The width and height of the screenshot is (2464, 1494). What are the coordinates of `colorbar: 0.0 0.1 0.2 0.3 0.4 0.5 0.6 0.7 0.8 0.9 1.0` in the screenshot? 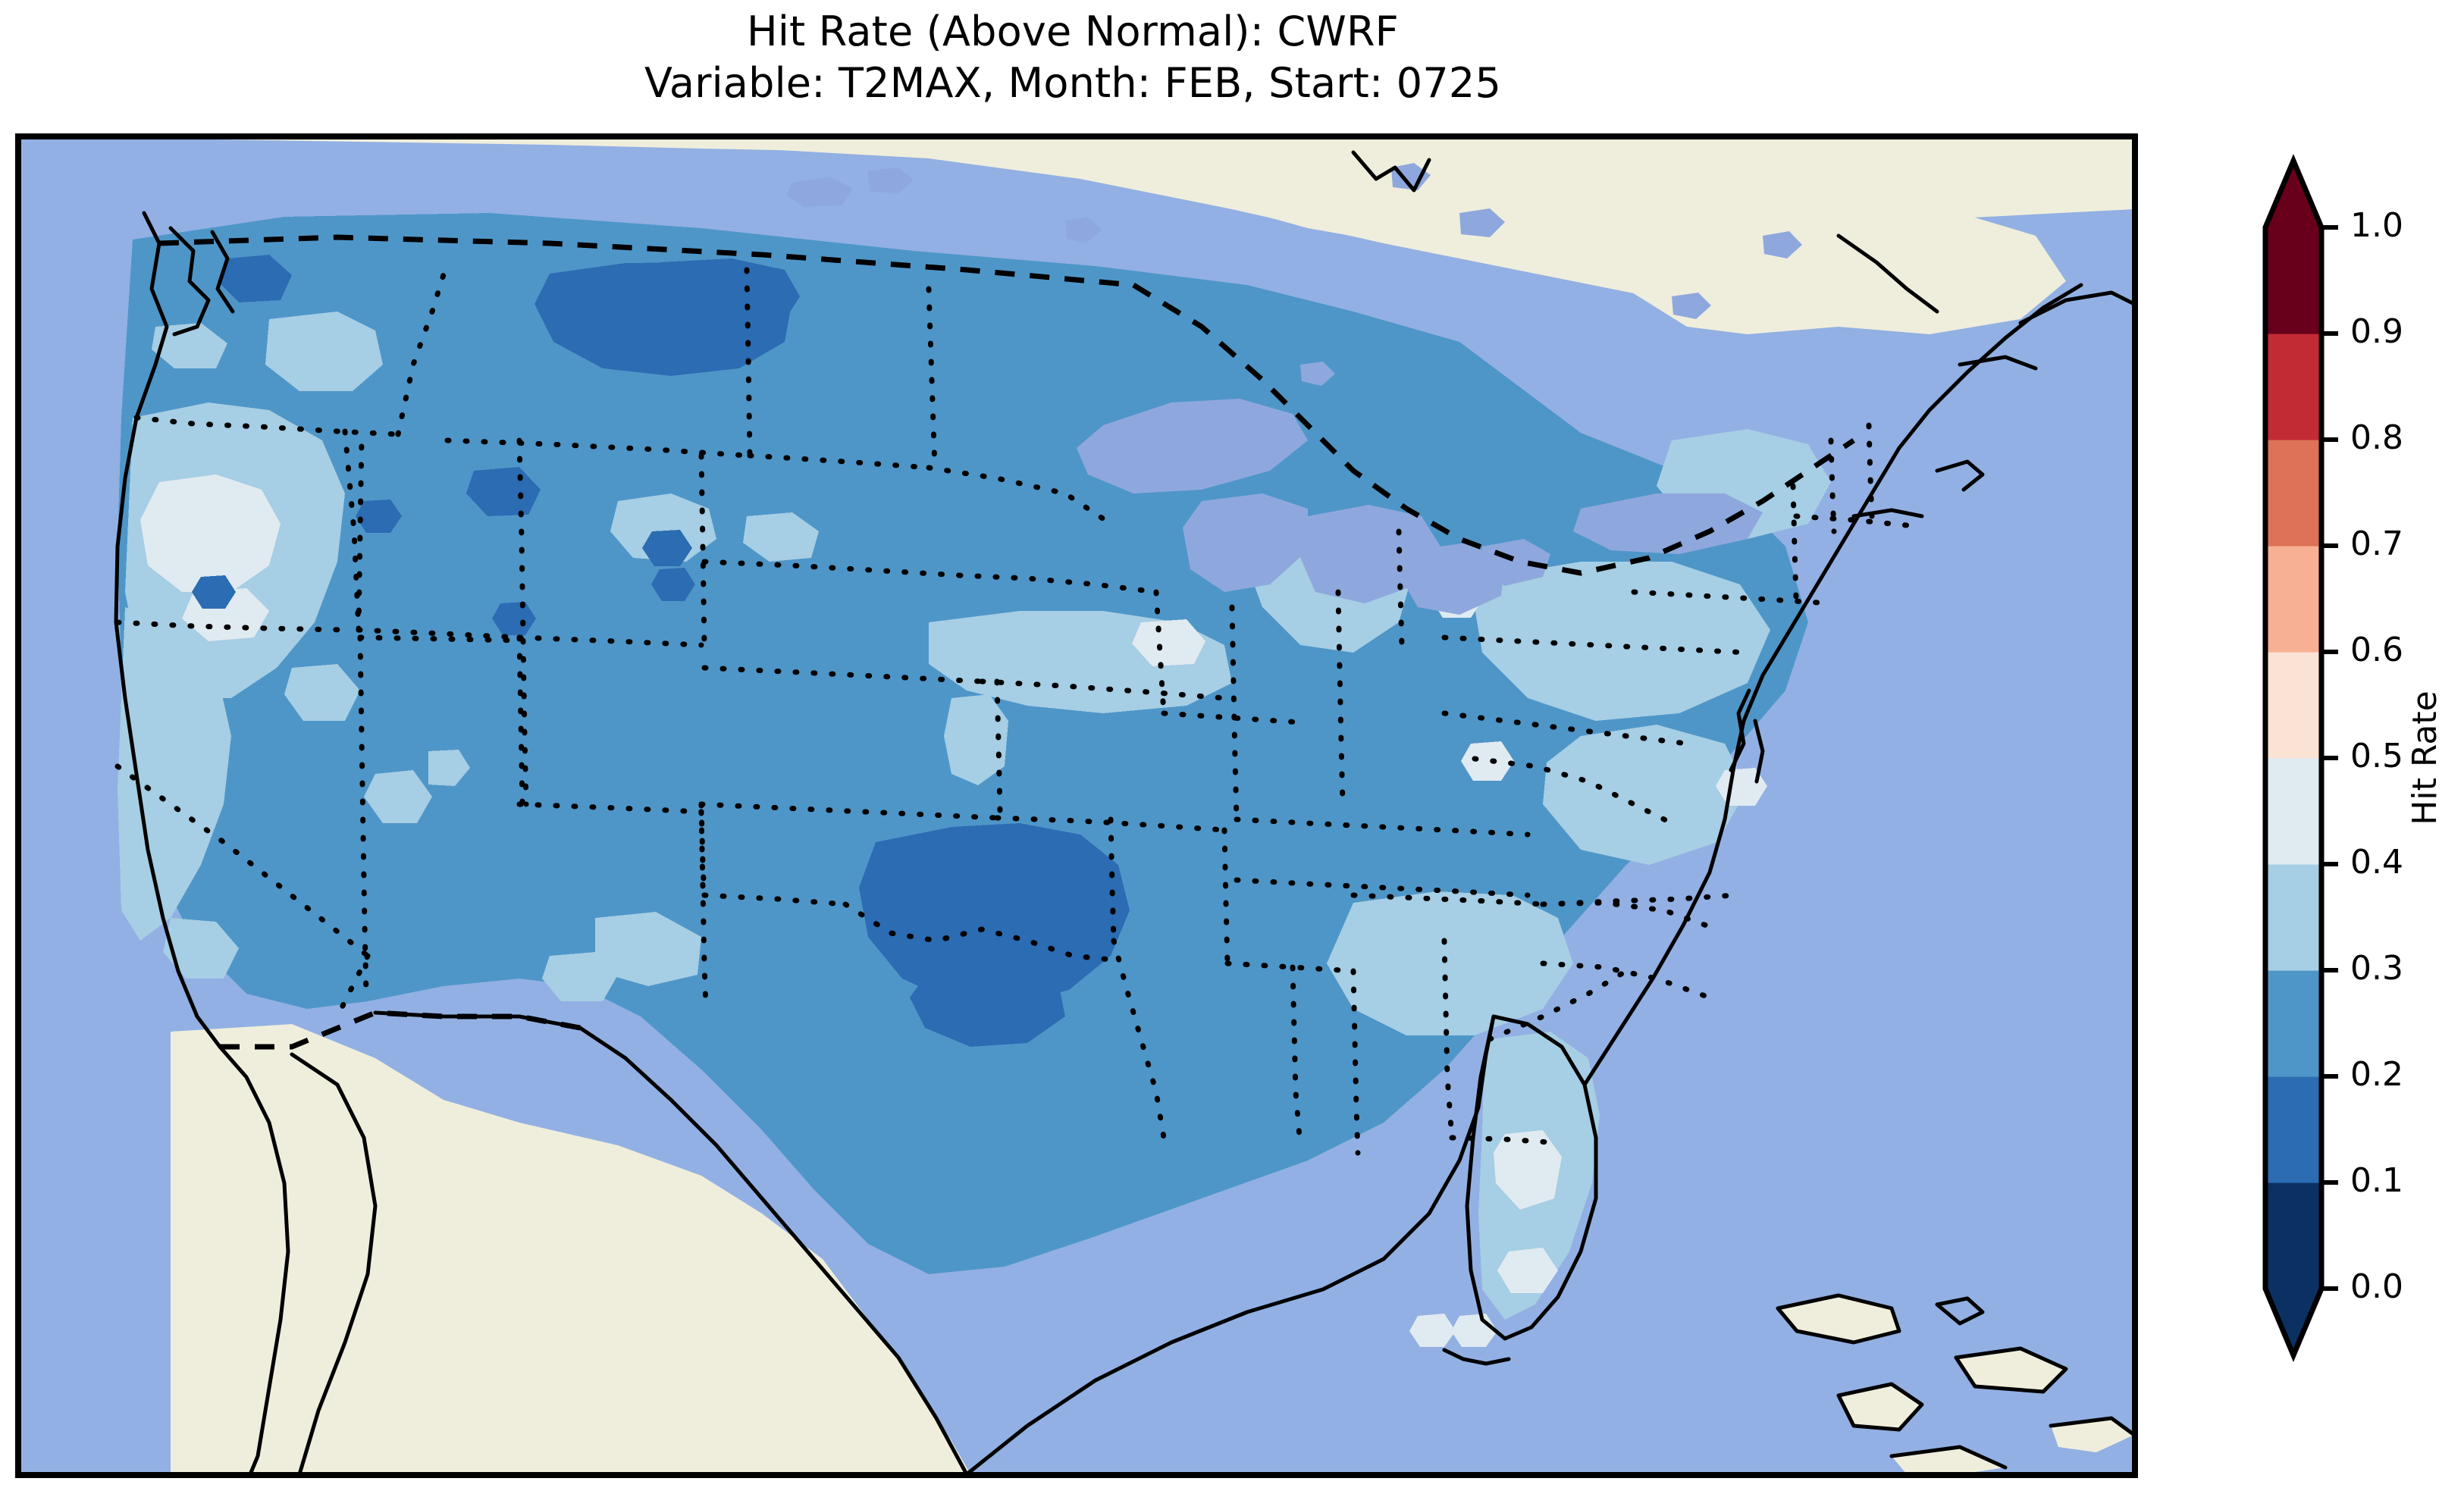 It's located at (2333, 758).